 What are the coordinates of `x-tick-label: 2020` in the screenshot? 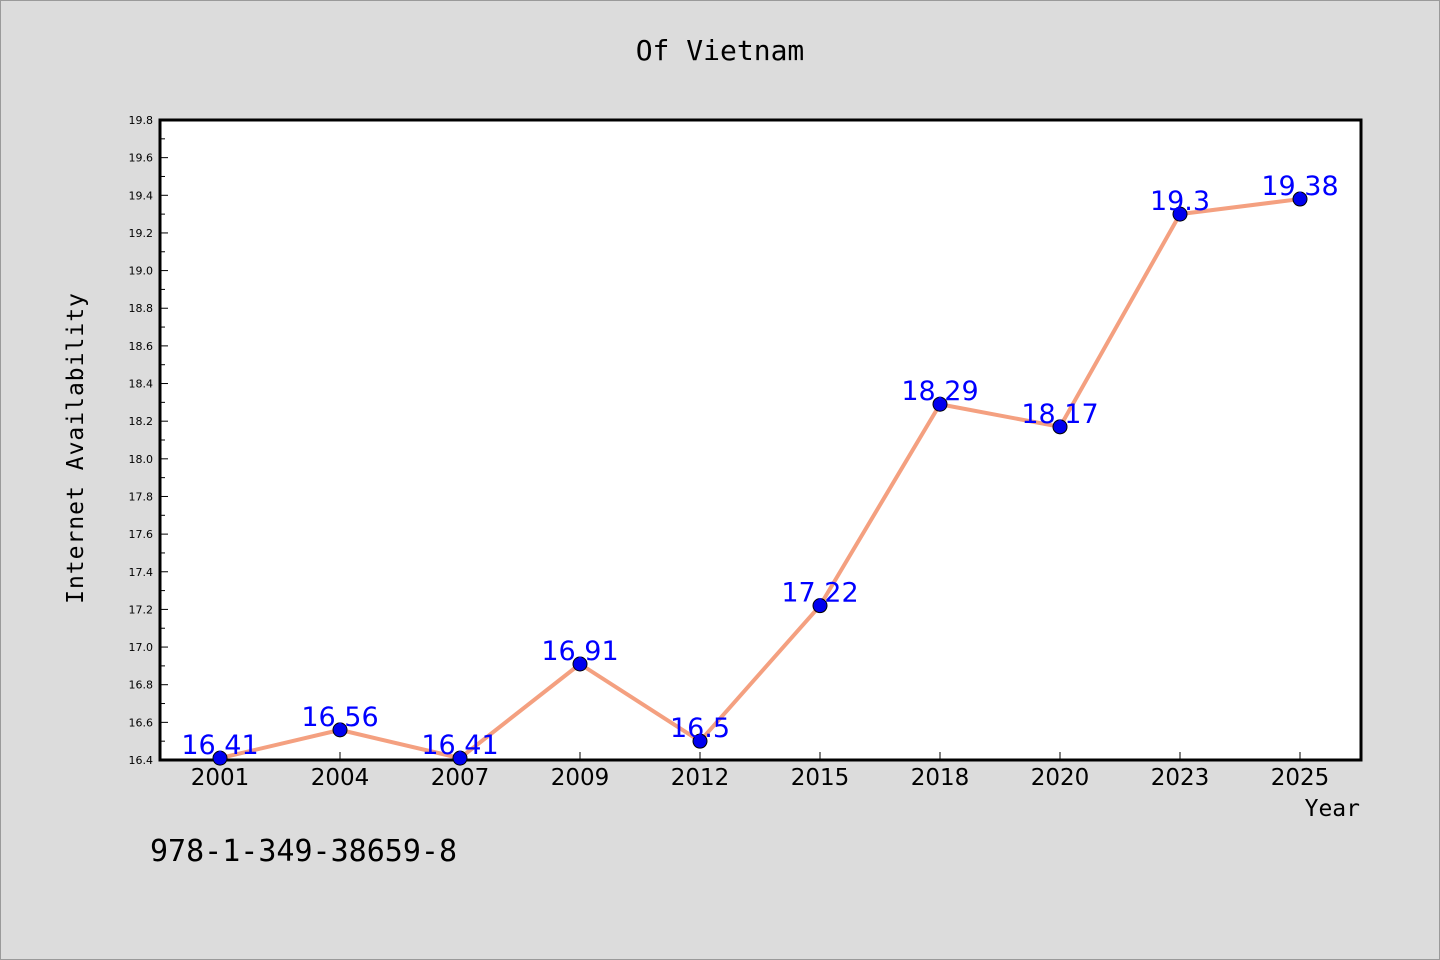 It's located at (1060, 778).